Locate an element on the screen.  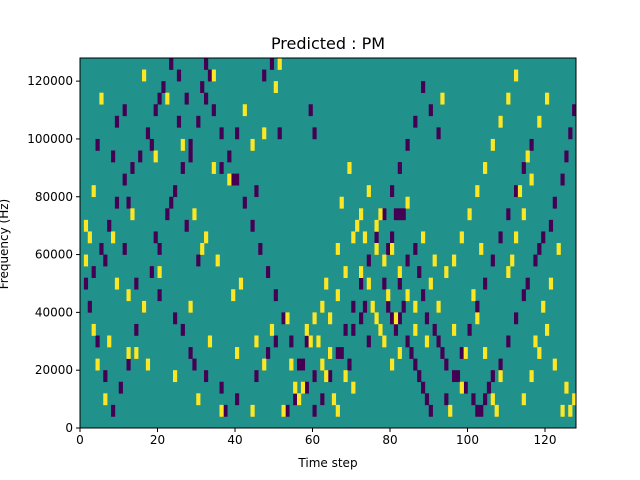
y-tick-label: 80000 is located at coordinates (54, 197).